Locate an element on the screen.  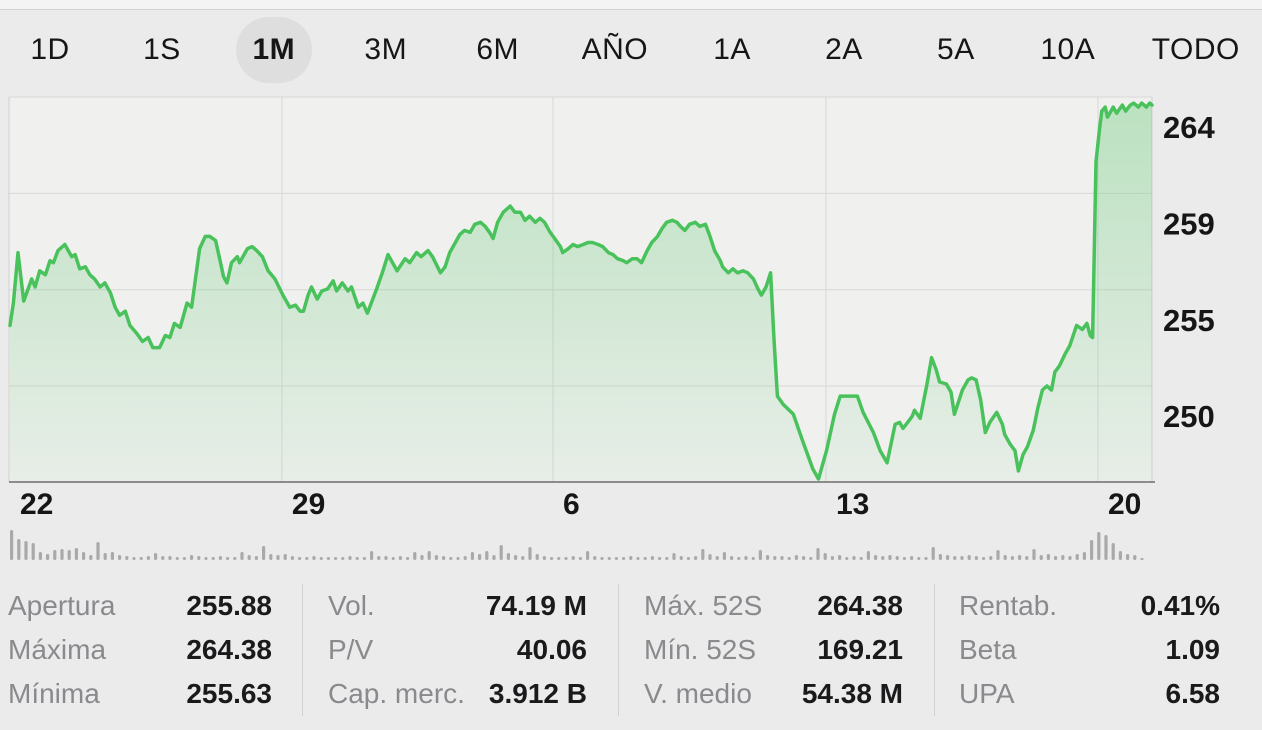
stat-row-m-nima: Mínima 255.63 is located at coordinates (140, 694).